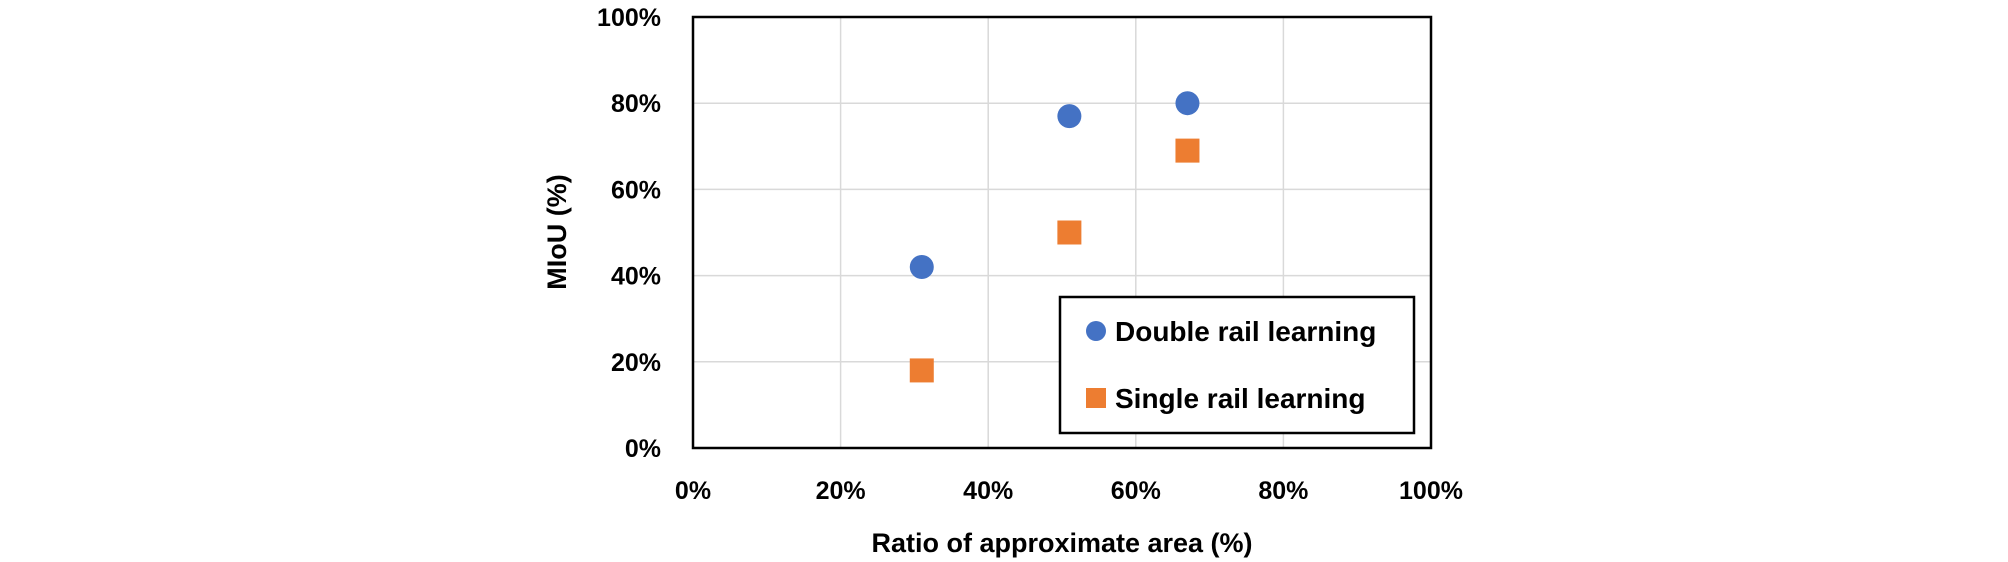  I want to click on x-tick-label: 40%, so click(988, 491).